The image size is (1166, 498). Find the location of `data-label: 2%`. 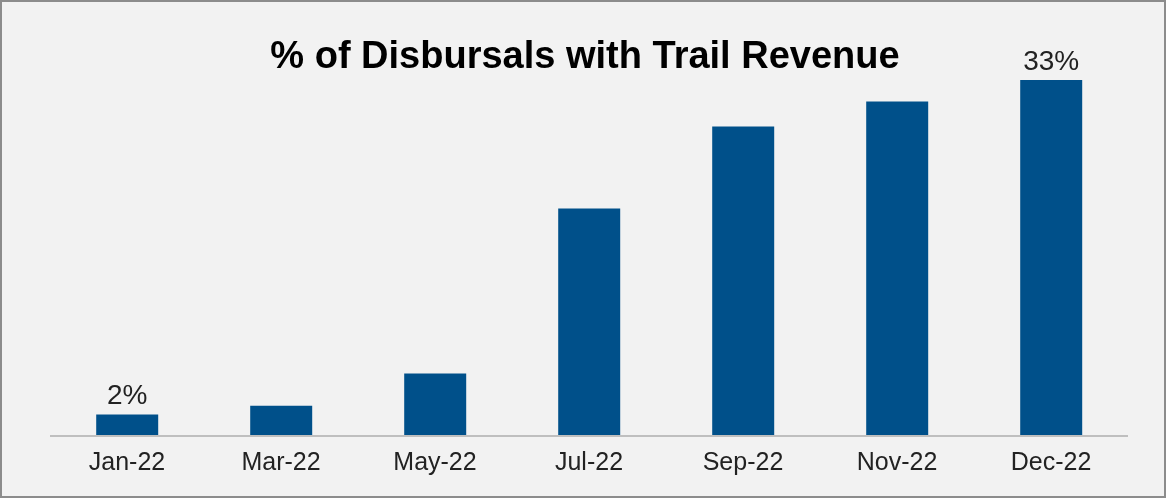

data-label: 2% is located at coordinates (127, 395).